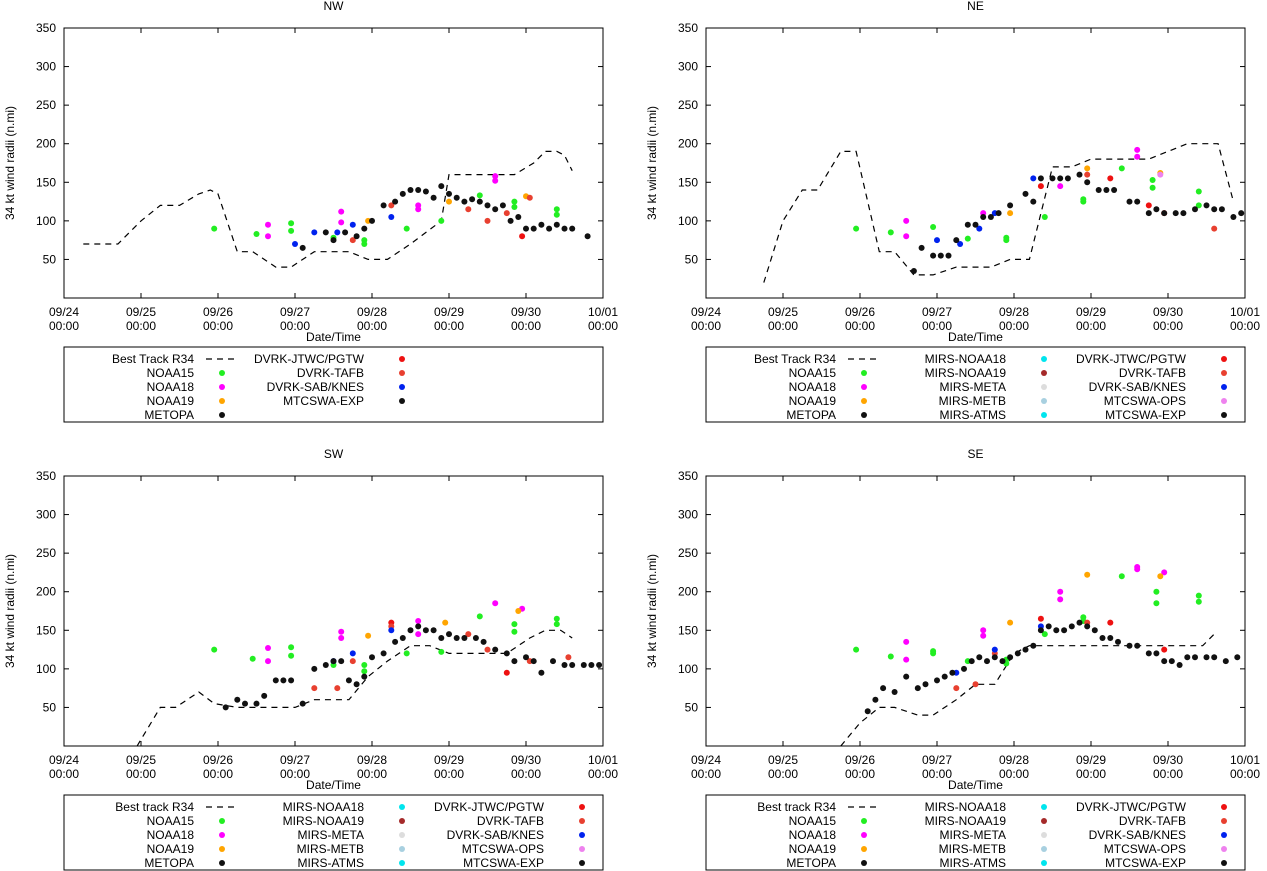 The width and height of the screenshot is (1267, 871). I want to click on best-track-line, so click(998, 213).